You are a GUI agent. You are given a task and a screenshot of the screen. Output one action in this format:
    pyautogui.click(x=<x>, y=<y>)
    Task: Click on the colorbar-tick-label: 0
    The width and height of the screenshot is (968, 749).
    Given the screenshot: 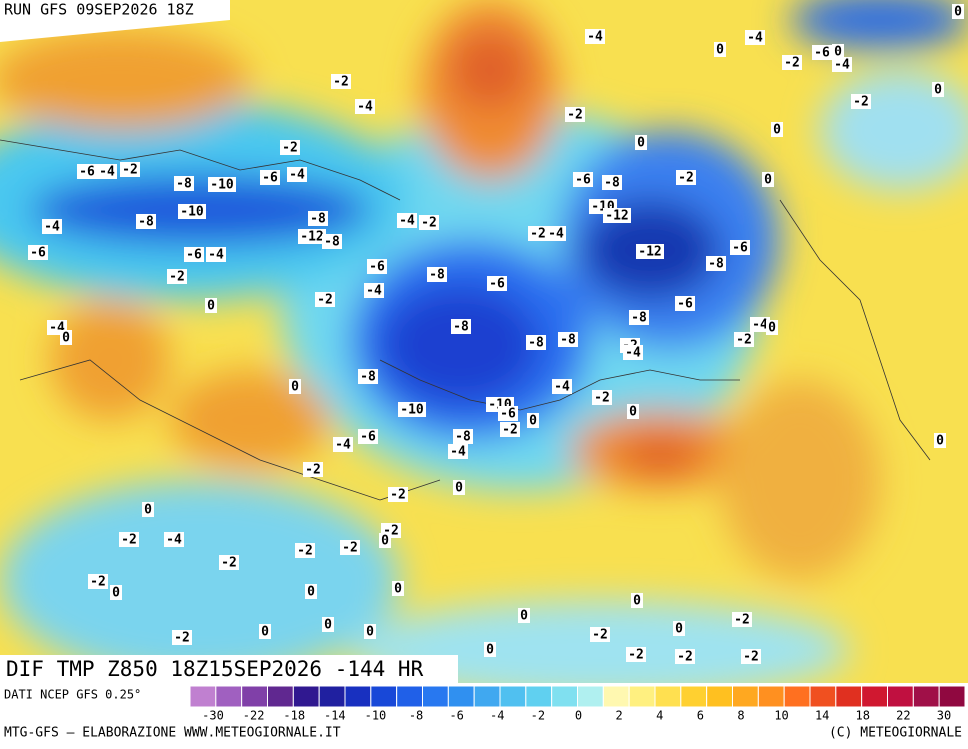 What is the action you would take?
    pyautogui.click(x=578, y=716)
    